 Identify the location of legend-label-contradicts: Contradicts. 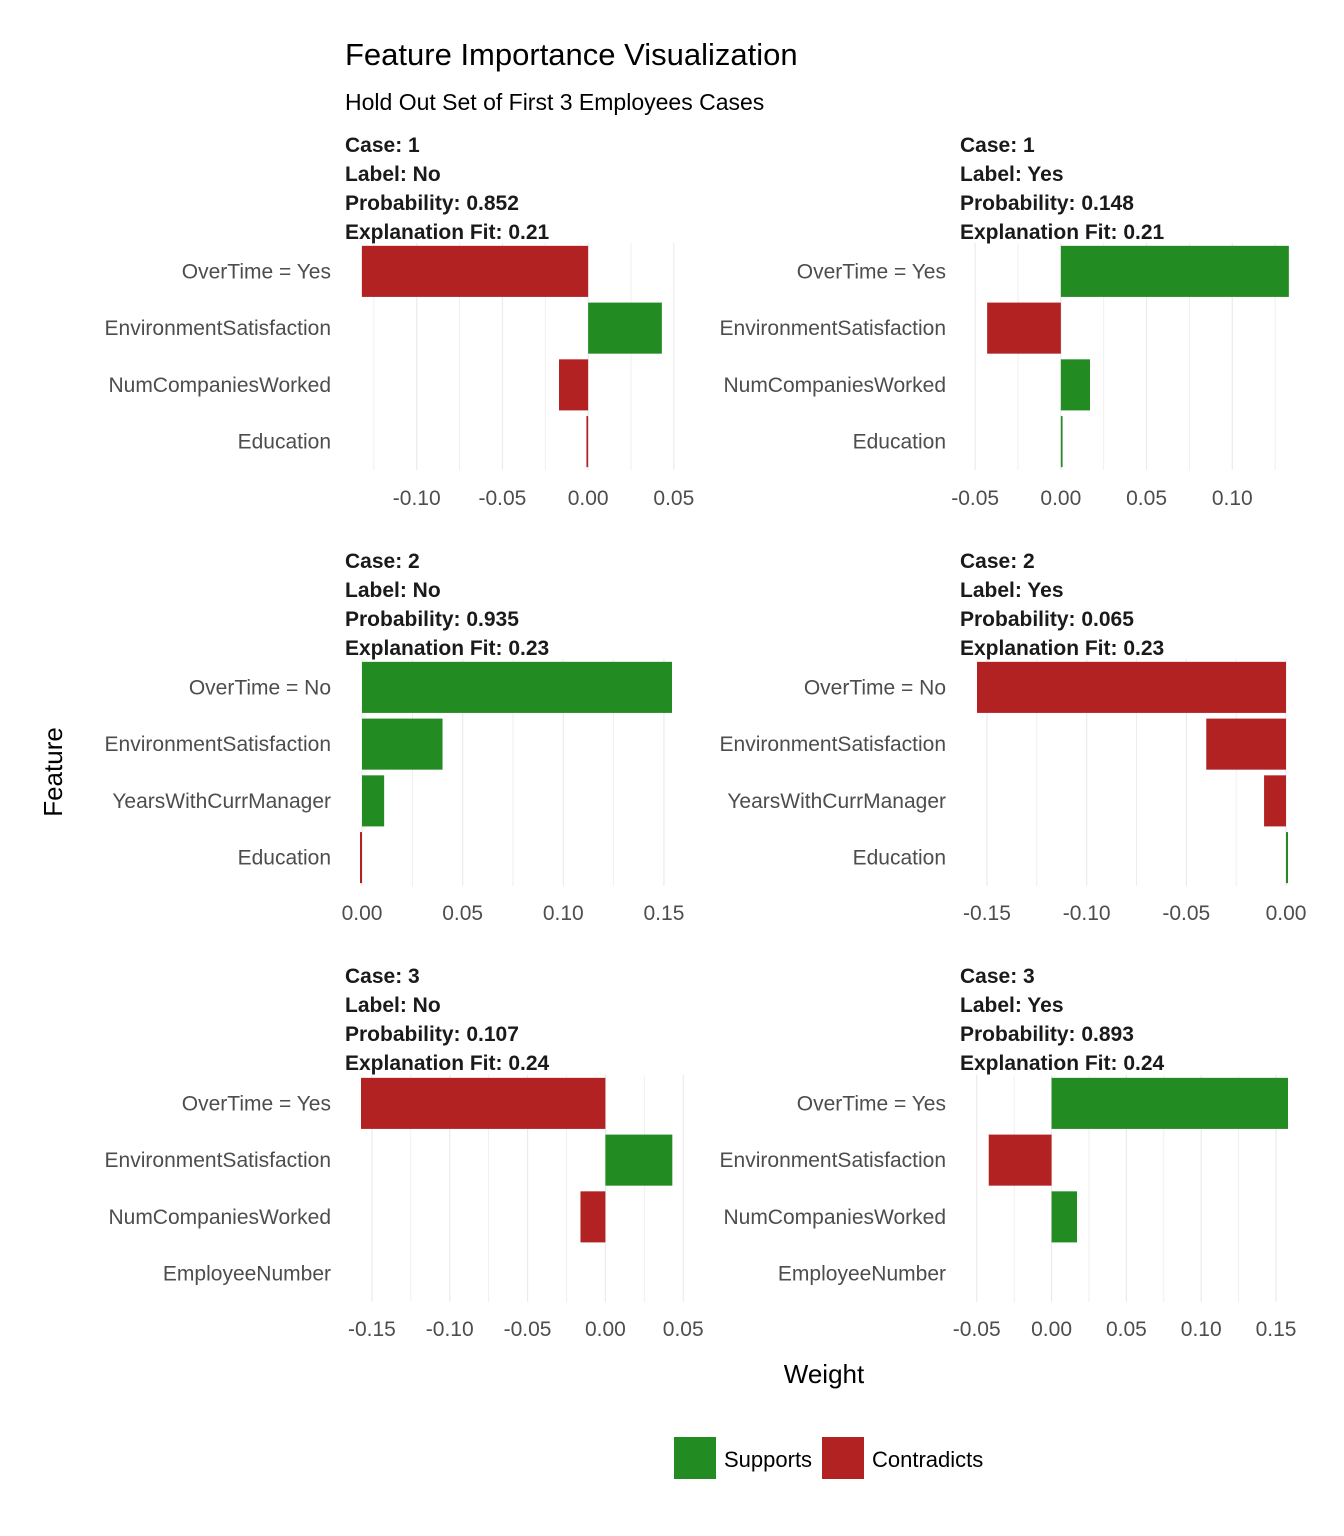
(927, 1459).